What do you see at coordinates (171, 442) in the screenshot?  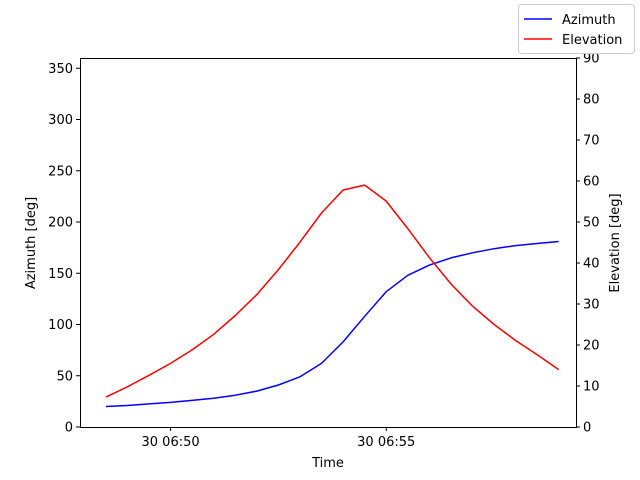 I see `x-tick-label: 30 06:50` at bounding box center [171, 442].